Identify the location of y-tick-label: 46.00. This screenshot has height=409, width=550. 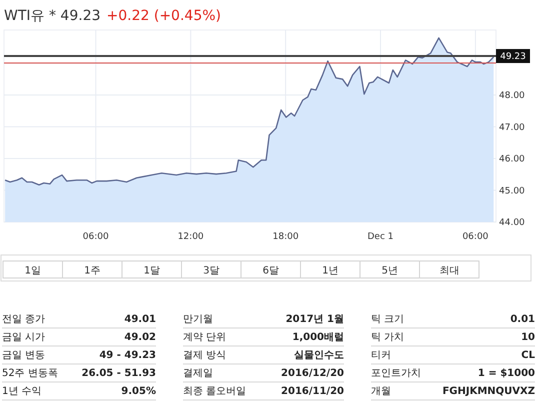
(512, 159).